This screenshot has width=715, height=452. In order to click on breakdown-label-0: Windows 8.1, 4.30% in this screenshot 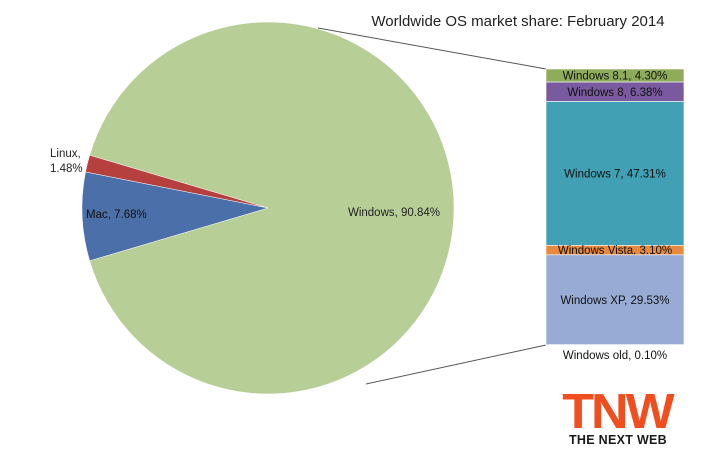, I will do `click(615, 77)`.